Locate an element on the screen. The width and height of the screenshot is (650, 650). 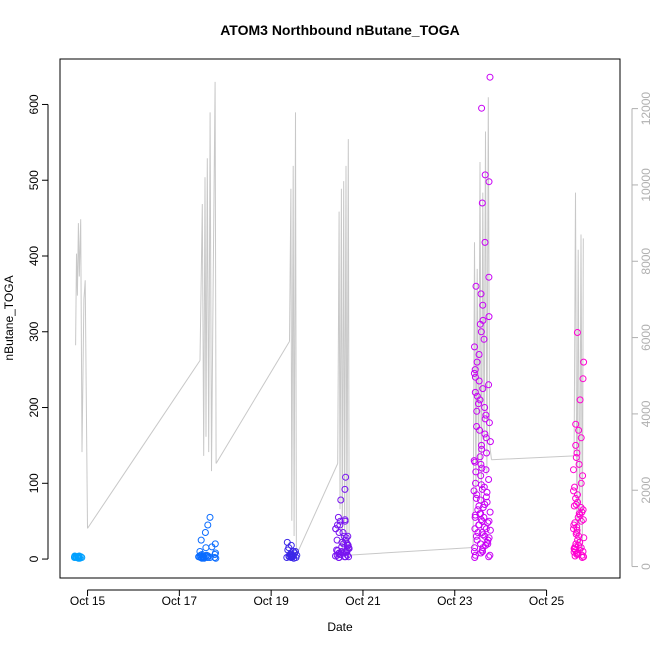
y-tick-label-300: 300 is located at coordinates (34, 331).